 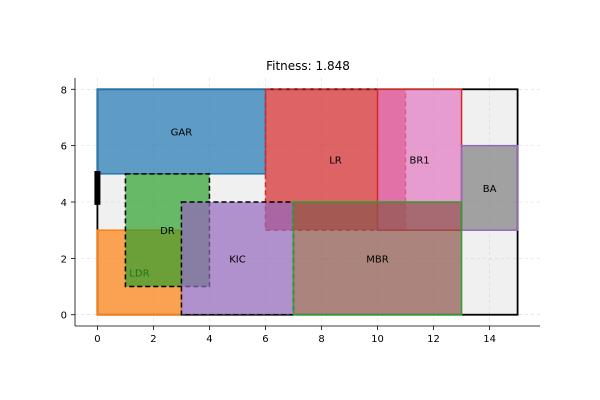 I want to click on room-label: KIC, so click(x=237, y=259).